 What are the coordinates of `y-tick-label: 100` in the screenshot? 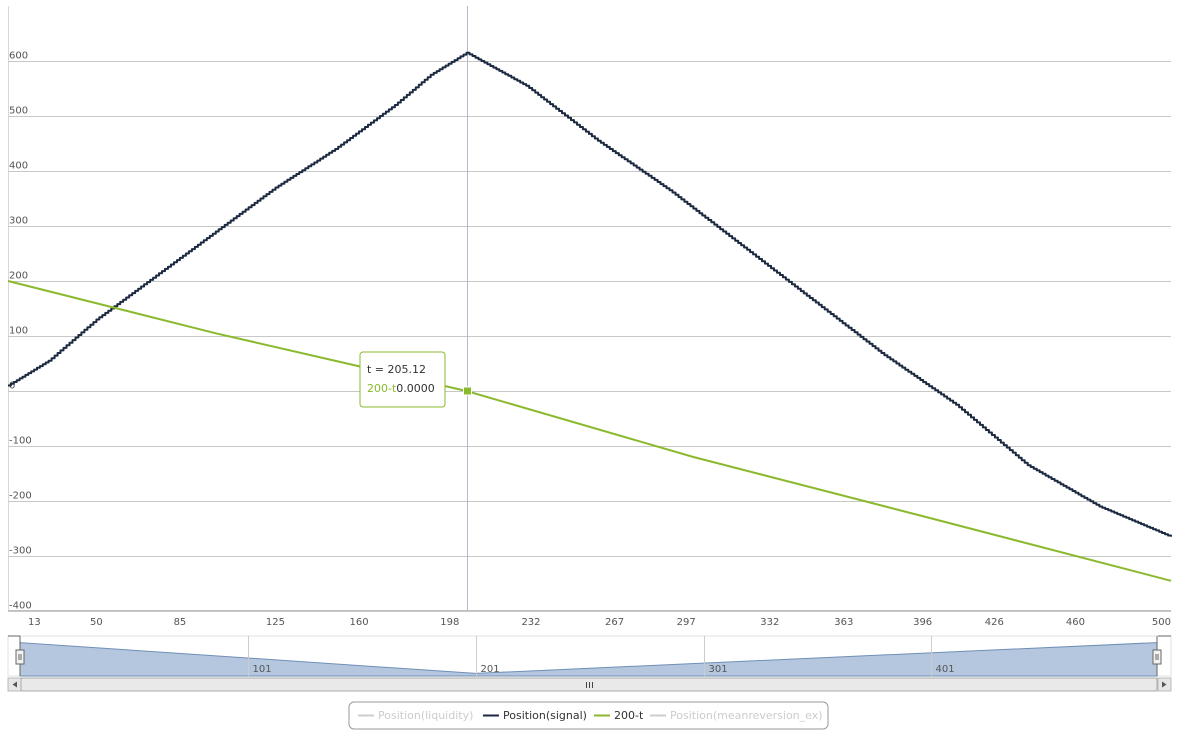 It's located at (18, 331).